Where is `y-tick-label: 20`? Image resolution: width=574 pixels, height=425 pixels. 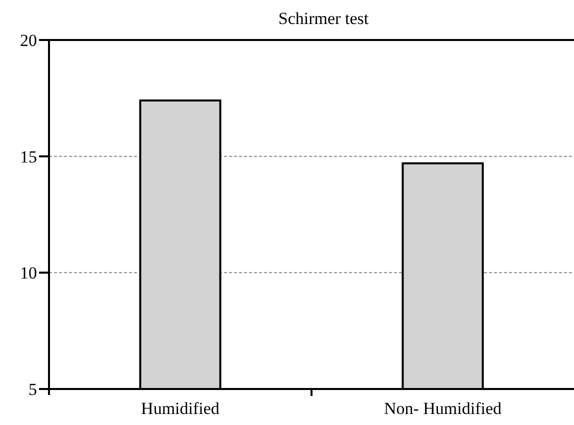 y-tick-label: 20 is located at coordinates (28, 40).